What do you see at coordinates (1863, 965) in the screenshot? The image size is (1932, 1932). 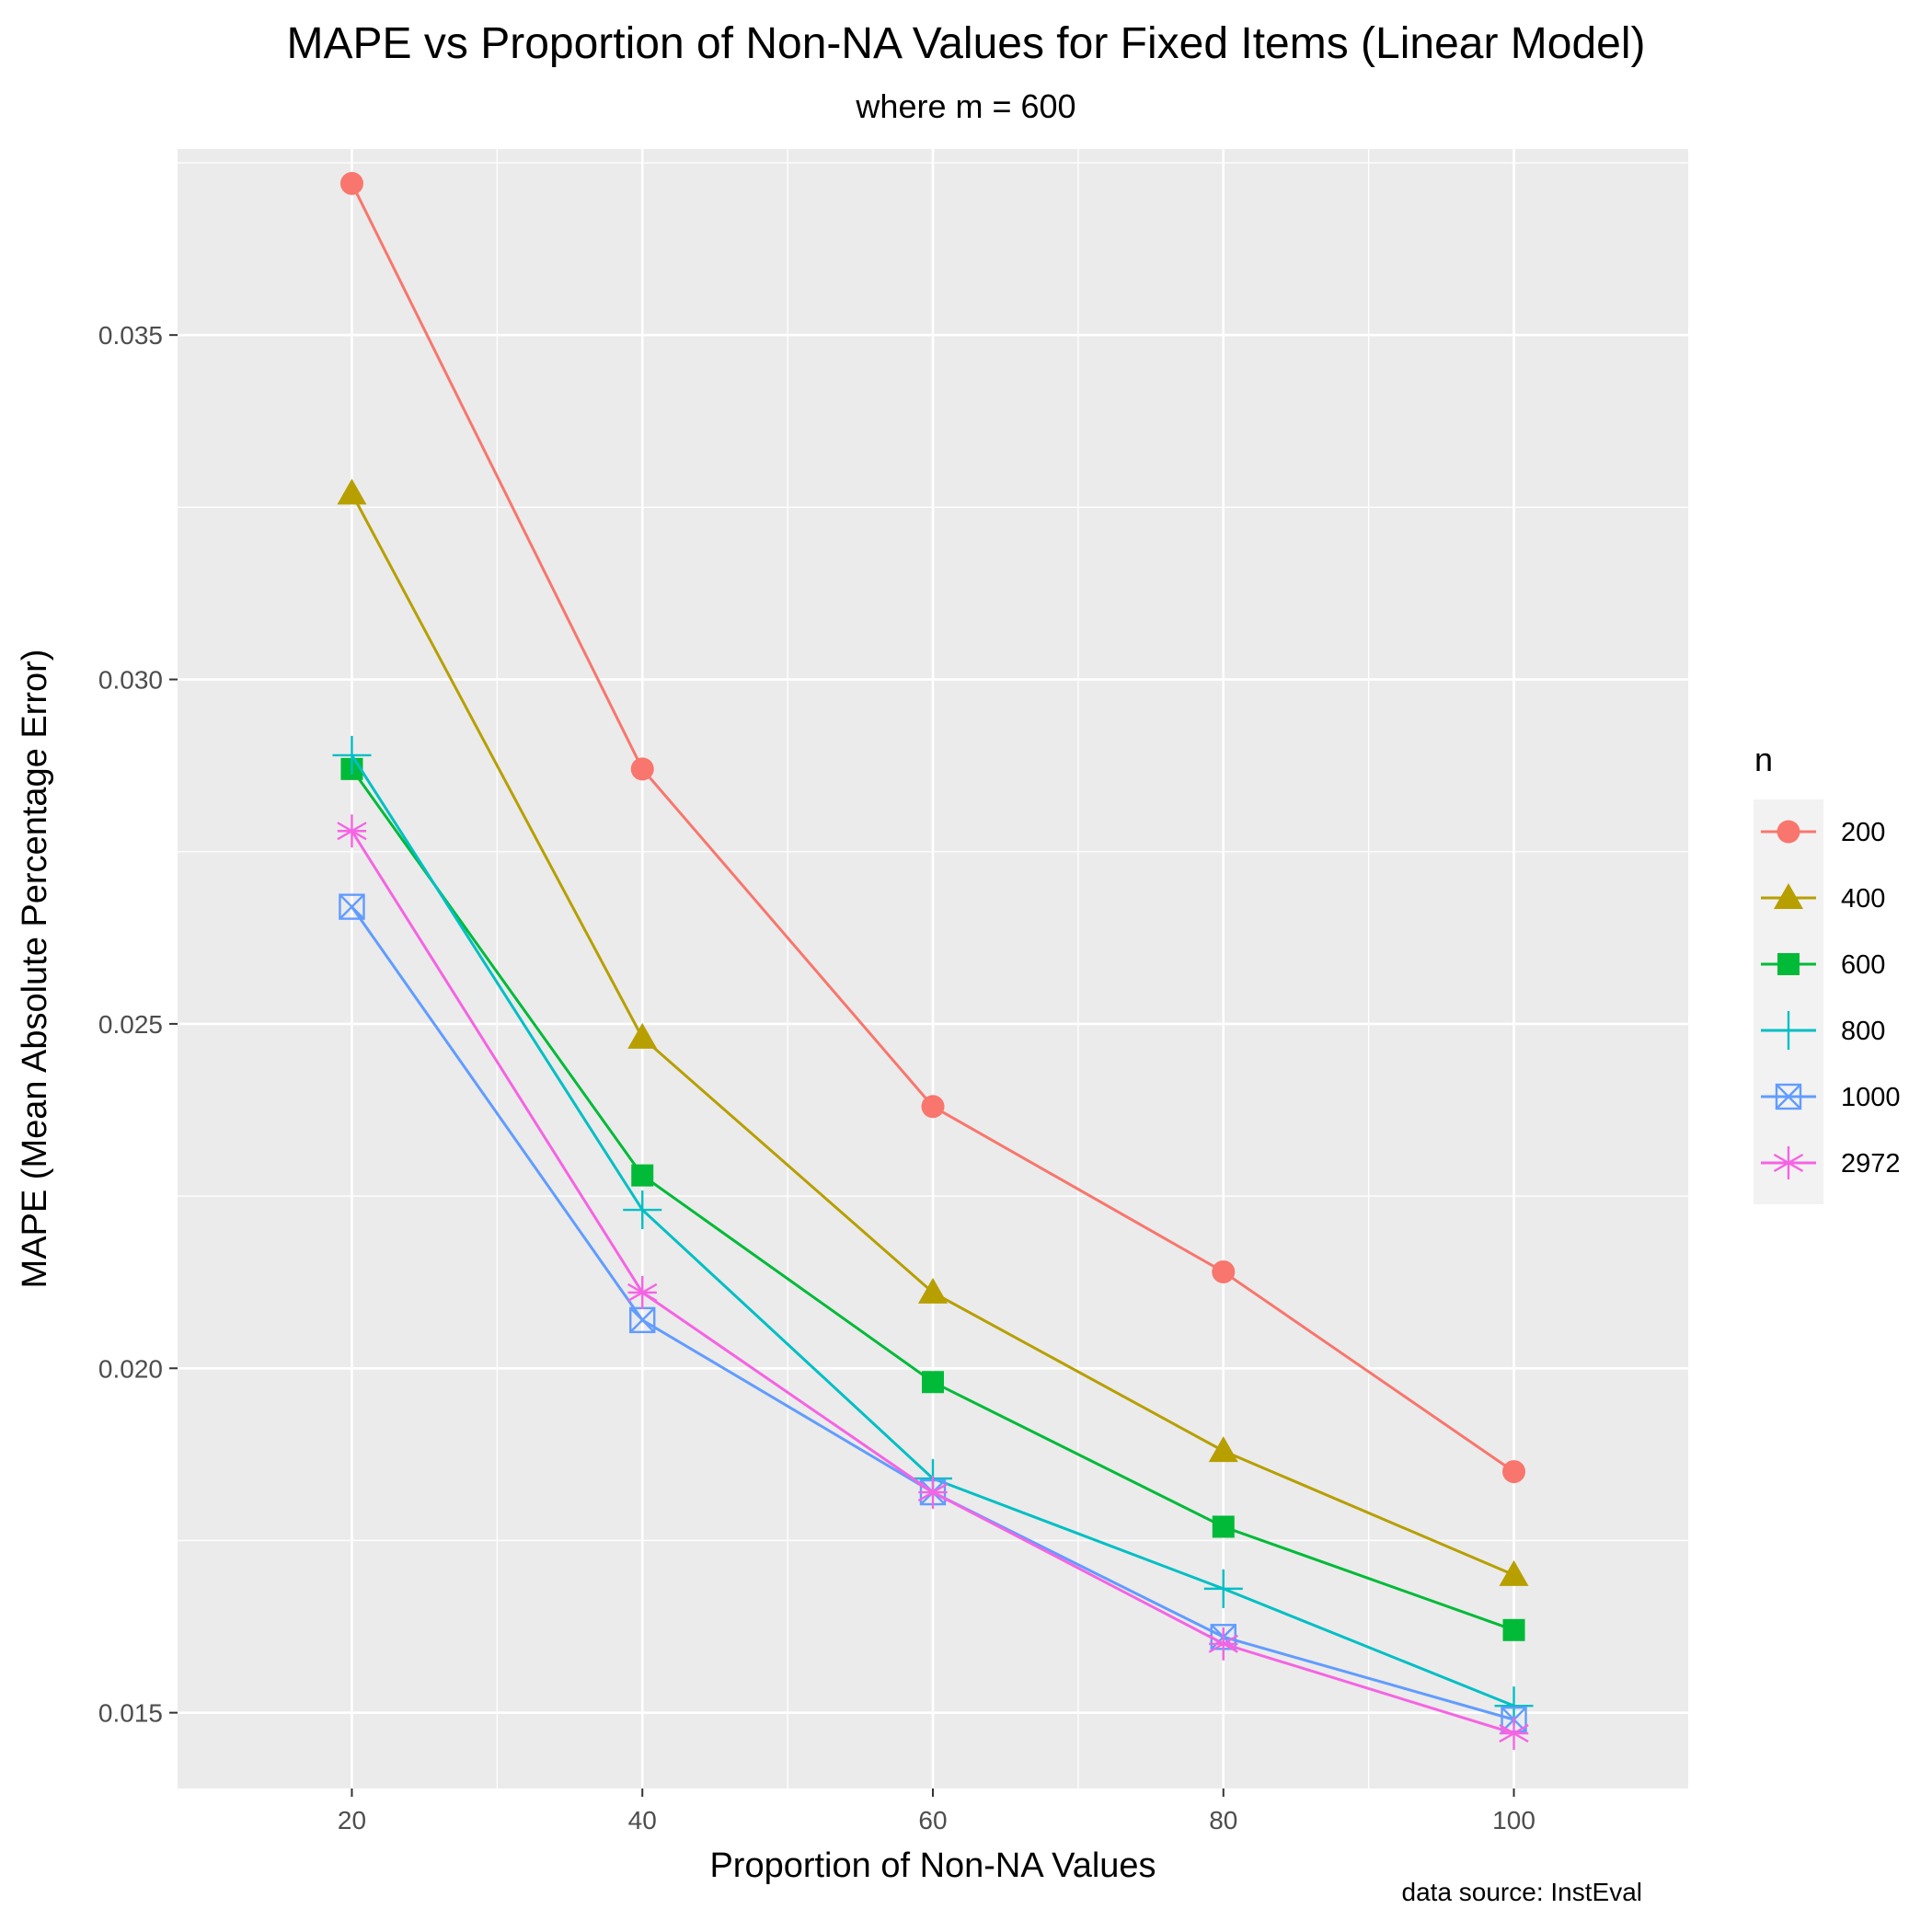 I see `legend-label: 600` at bounding box center [1863, 965].